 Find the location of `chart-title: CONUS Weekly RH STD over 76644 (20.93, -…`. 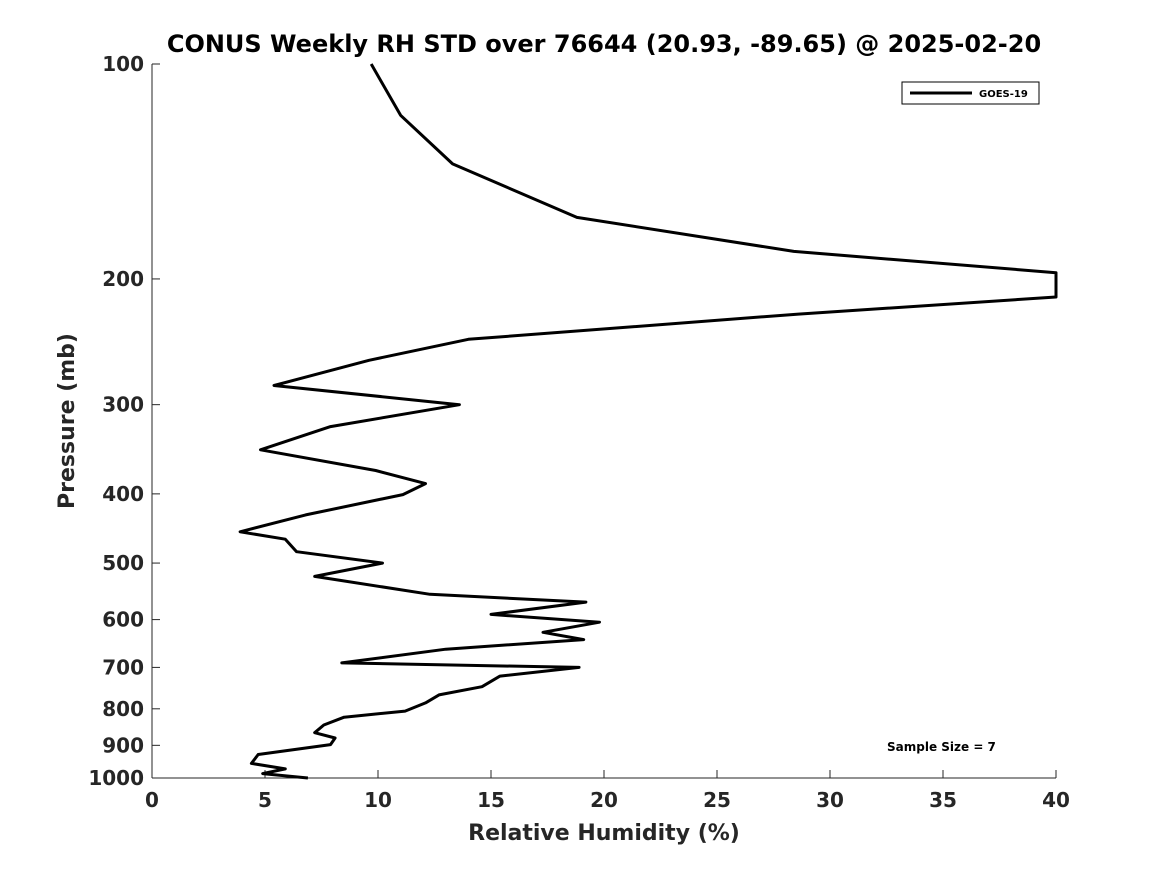

chart-title: CONUS Weekly RH STD over 76644 (20.93, -… is located at coordinates (604, 44).